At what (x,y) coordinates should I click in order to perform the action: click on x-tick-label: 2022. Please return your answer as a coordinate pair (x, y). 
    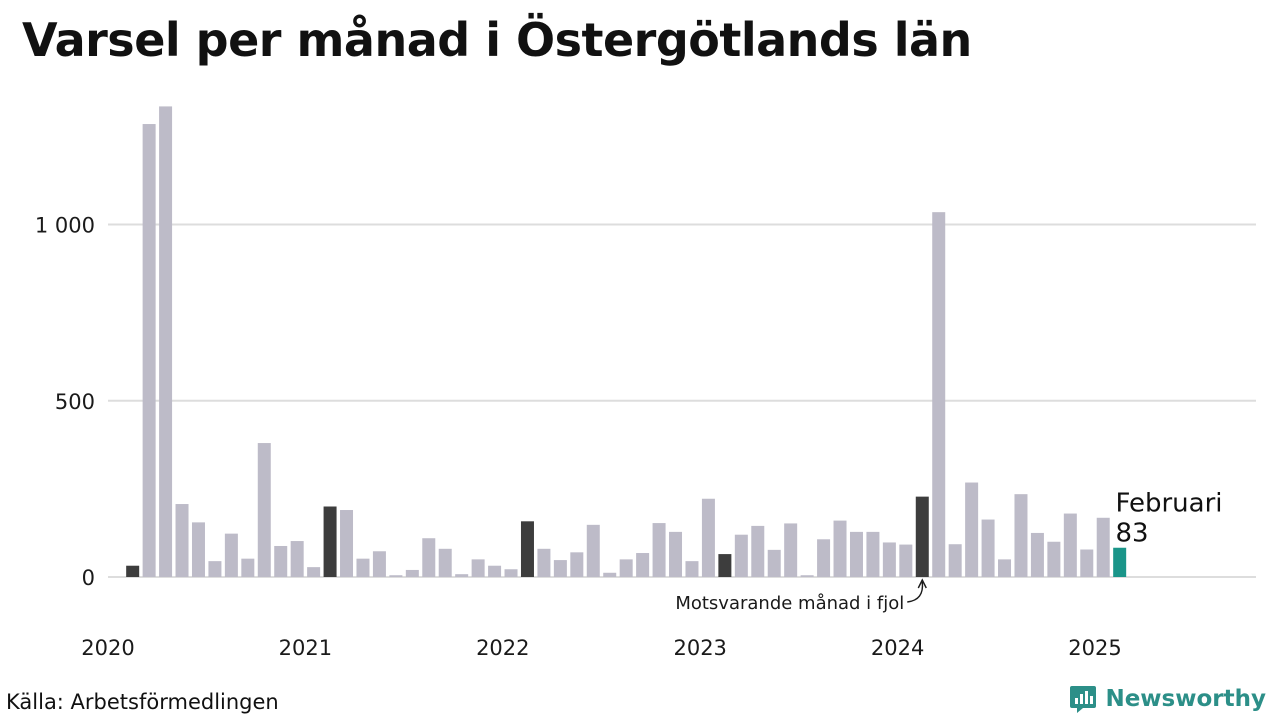
    Looking at the image, I should click on (502, 648).